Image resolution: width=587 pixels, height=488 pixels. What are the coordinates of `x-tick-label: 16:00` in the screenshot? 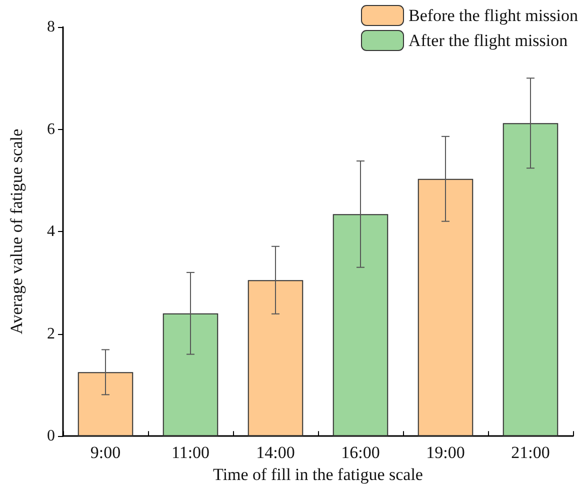 It's located at (360, 452).